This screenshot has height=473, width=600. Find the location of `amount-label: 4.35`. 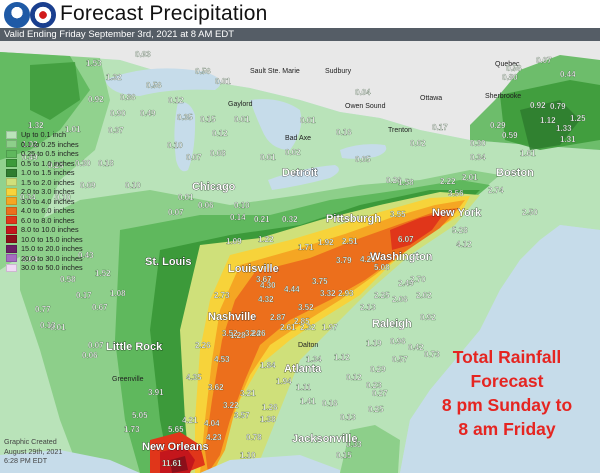

amount-label: 4.35 is located at coordinates (194, 377).